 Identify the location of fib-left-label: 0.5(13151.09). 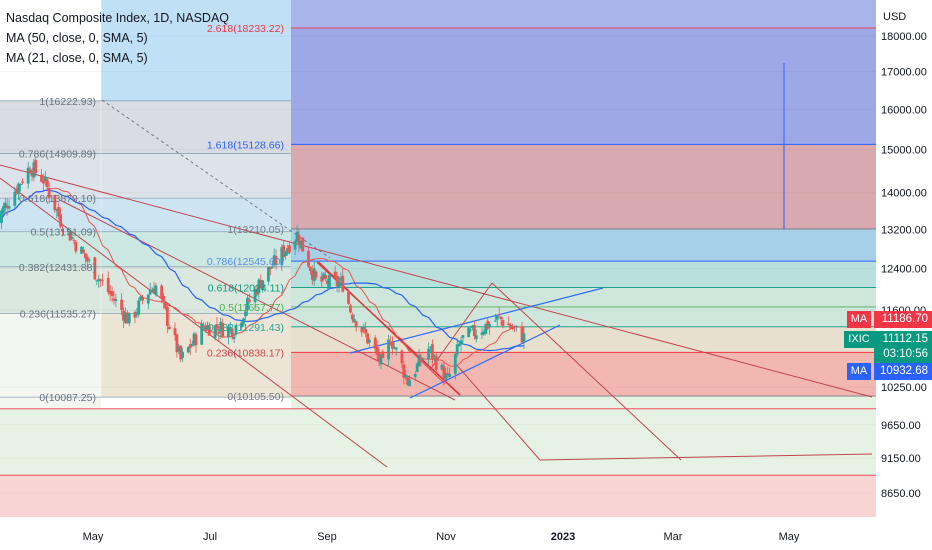
(63, 233).